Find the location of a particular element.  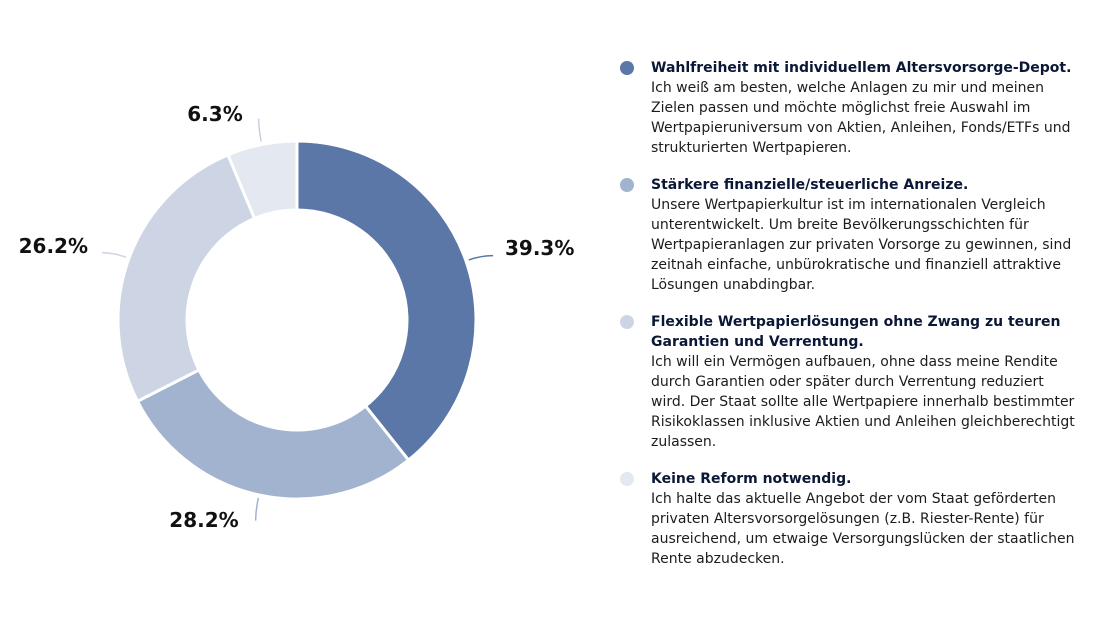

value-label-keine-reform: 6.3% is located at coordinates (214, 114).